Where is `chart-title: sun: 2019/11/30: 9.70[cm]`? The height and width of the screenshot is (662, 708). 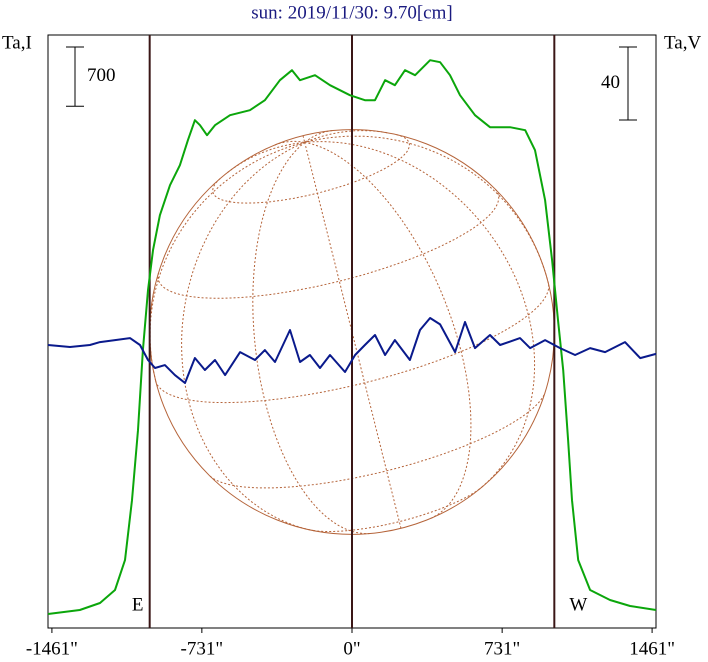
chart-title: sun: 2019/11/30: 9.70[cm] is located at coordinates (351, 12).